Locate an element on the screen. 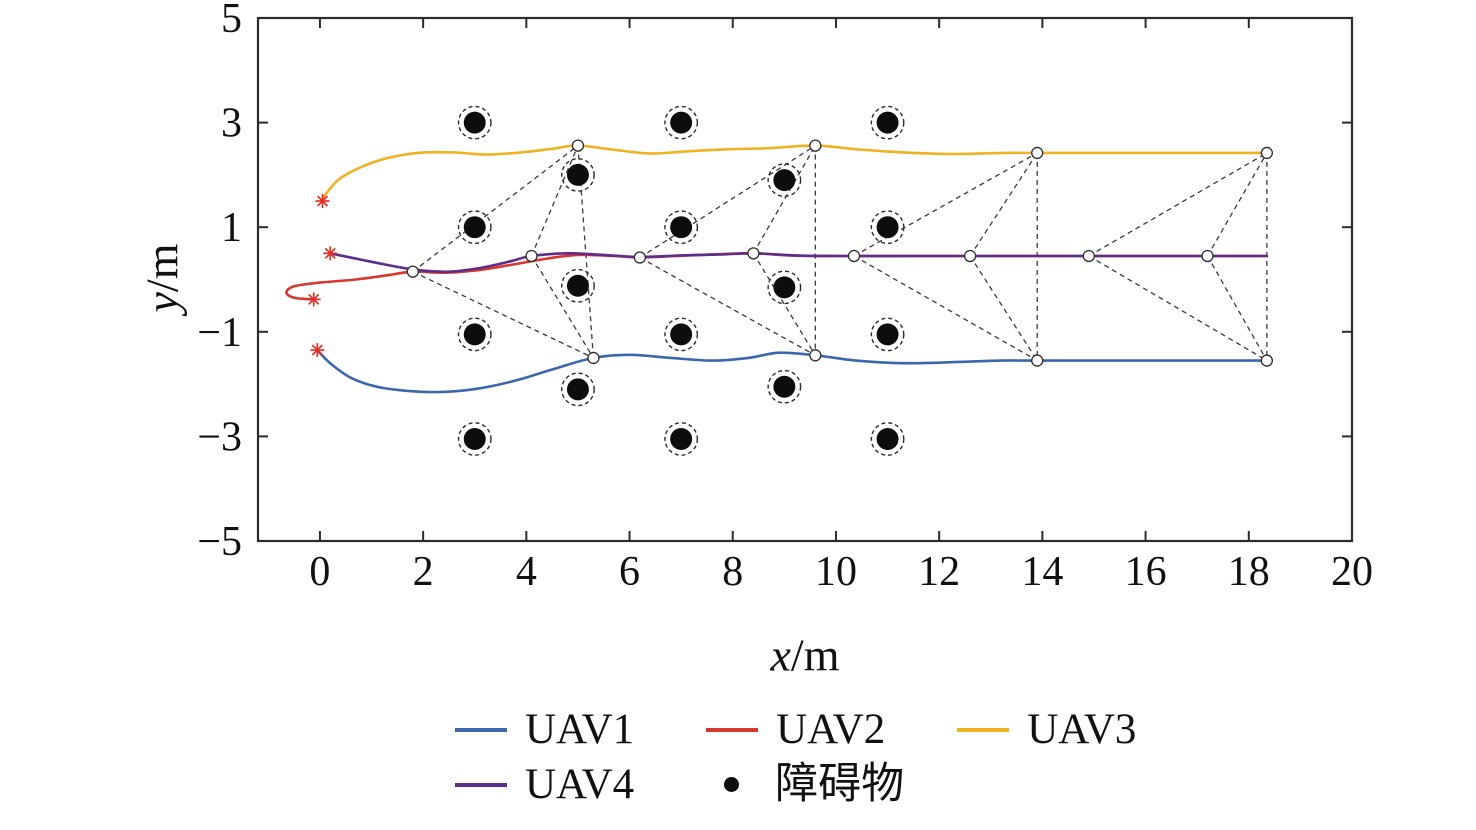  trajectory-uav3 is located at coordinates (795, 172).